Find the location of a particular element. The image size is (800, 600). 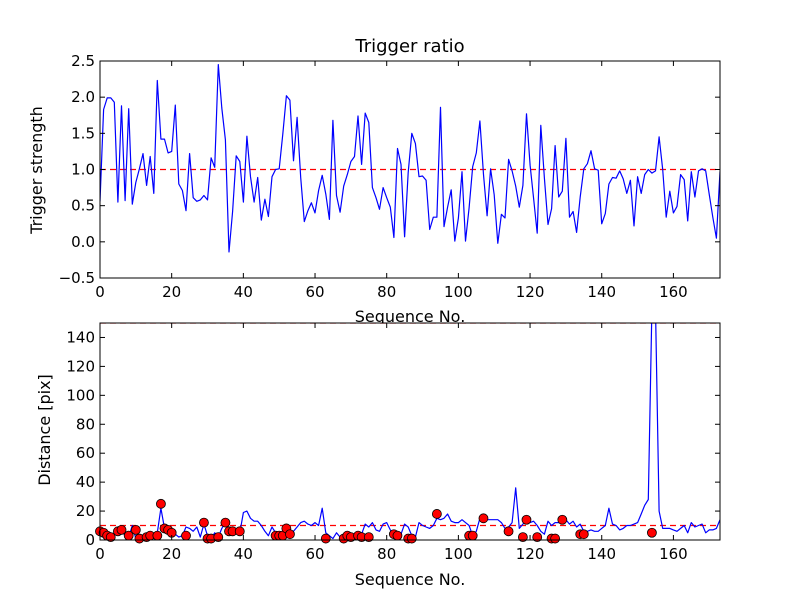

y-tick-label: 40 is located at coordinates (85, 482).